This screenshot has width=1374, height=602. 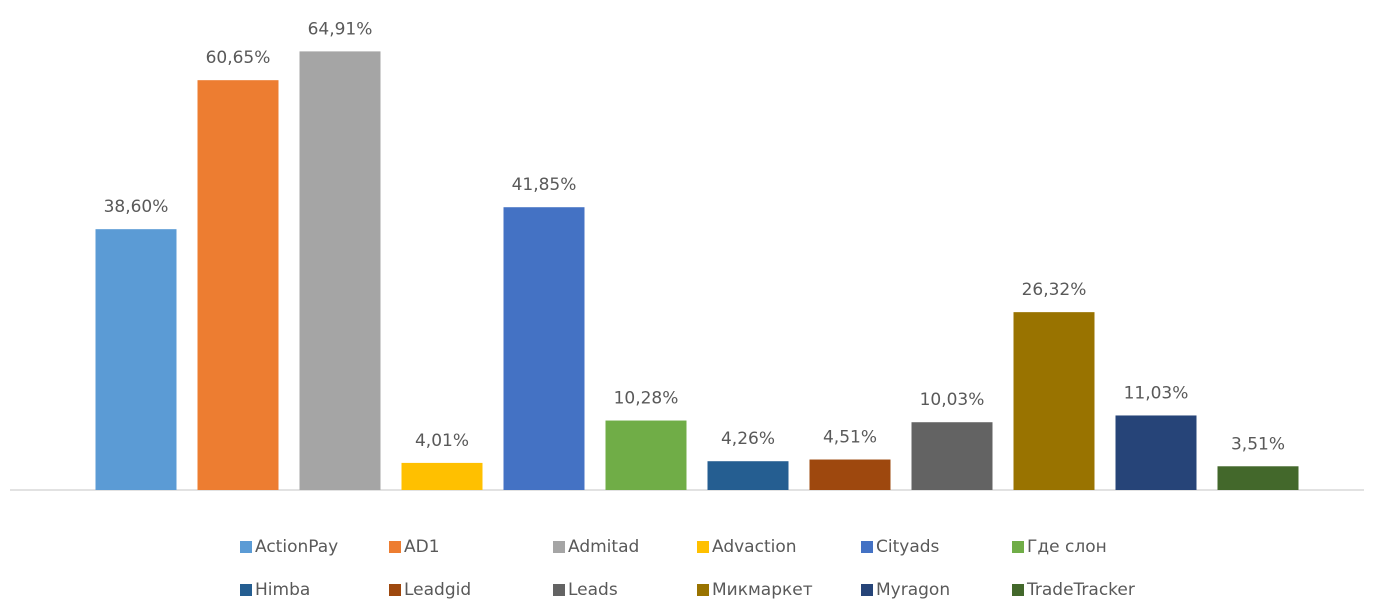 What do you see at coordinates (422, 547) in the screenshot?
I see `legend-label: AD1` at bounding box center [422, 547].